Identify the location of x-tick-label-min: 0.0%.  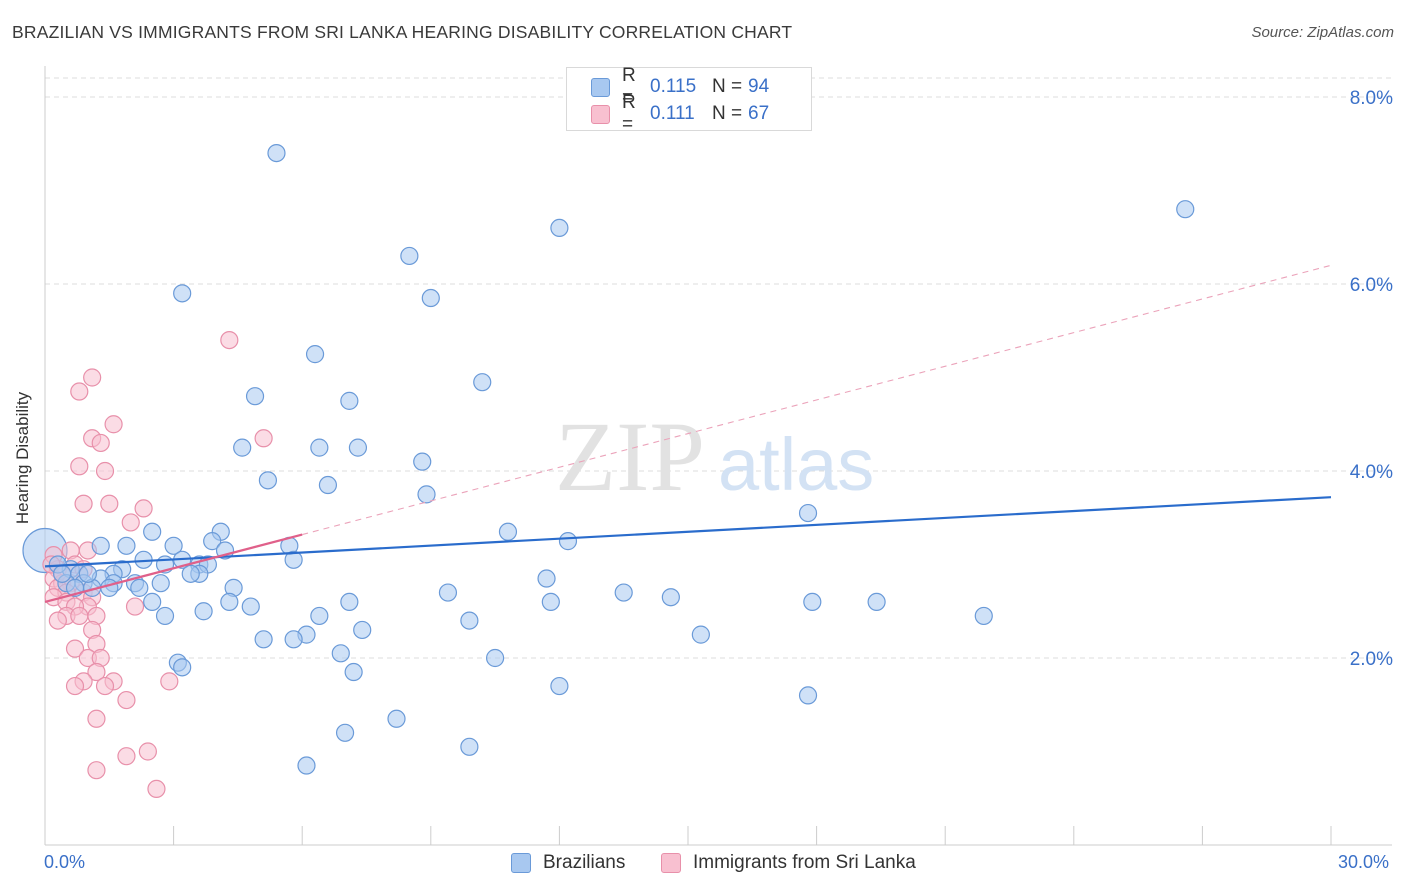
(65, 862).